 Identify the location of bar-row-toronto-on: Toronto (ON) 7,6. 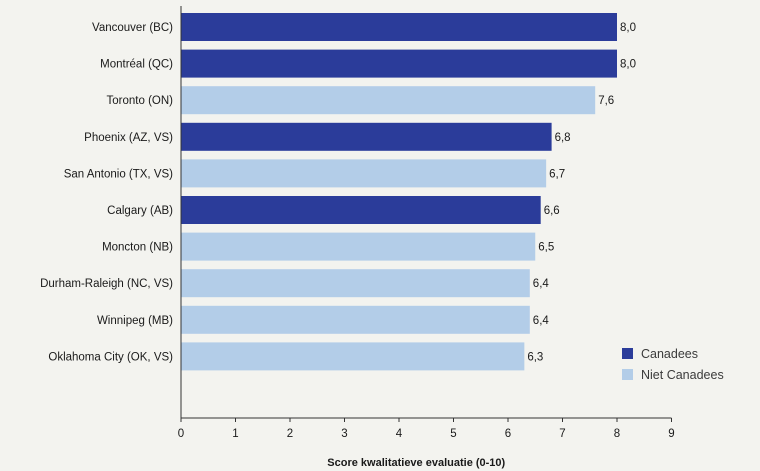
(360, 100).